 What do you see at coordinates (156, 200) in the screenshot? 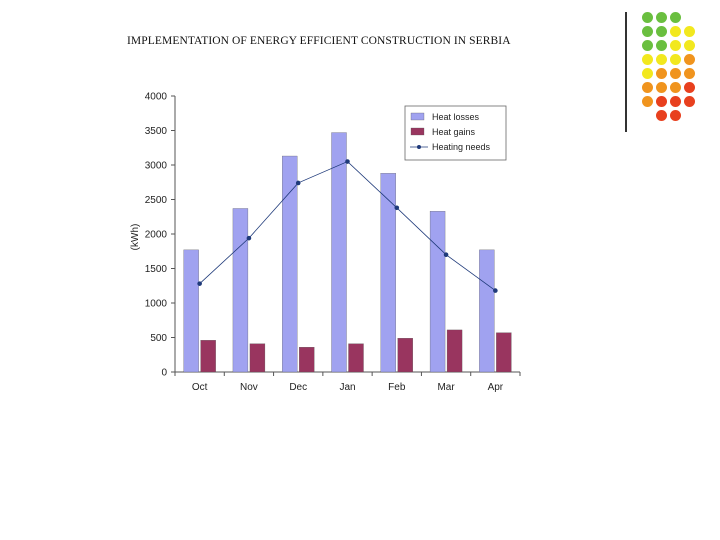
I see `y-tick-label: 2500` at bounding box center [156, 200].